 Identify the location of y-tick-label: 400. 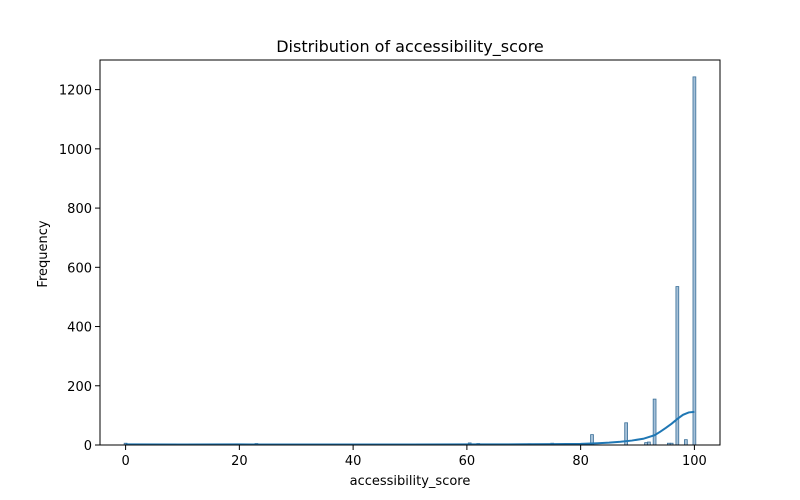
(79, 328).